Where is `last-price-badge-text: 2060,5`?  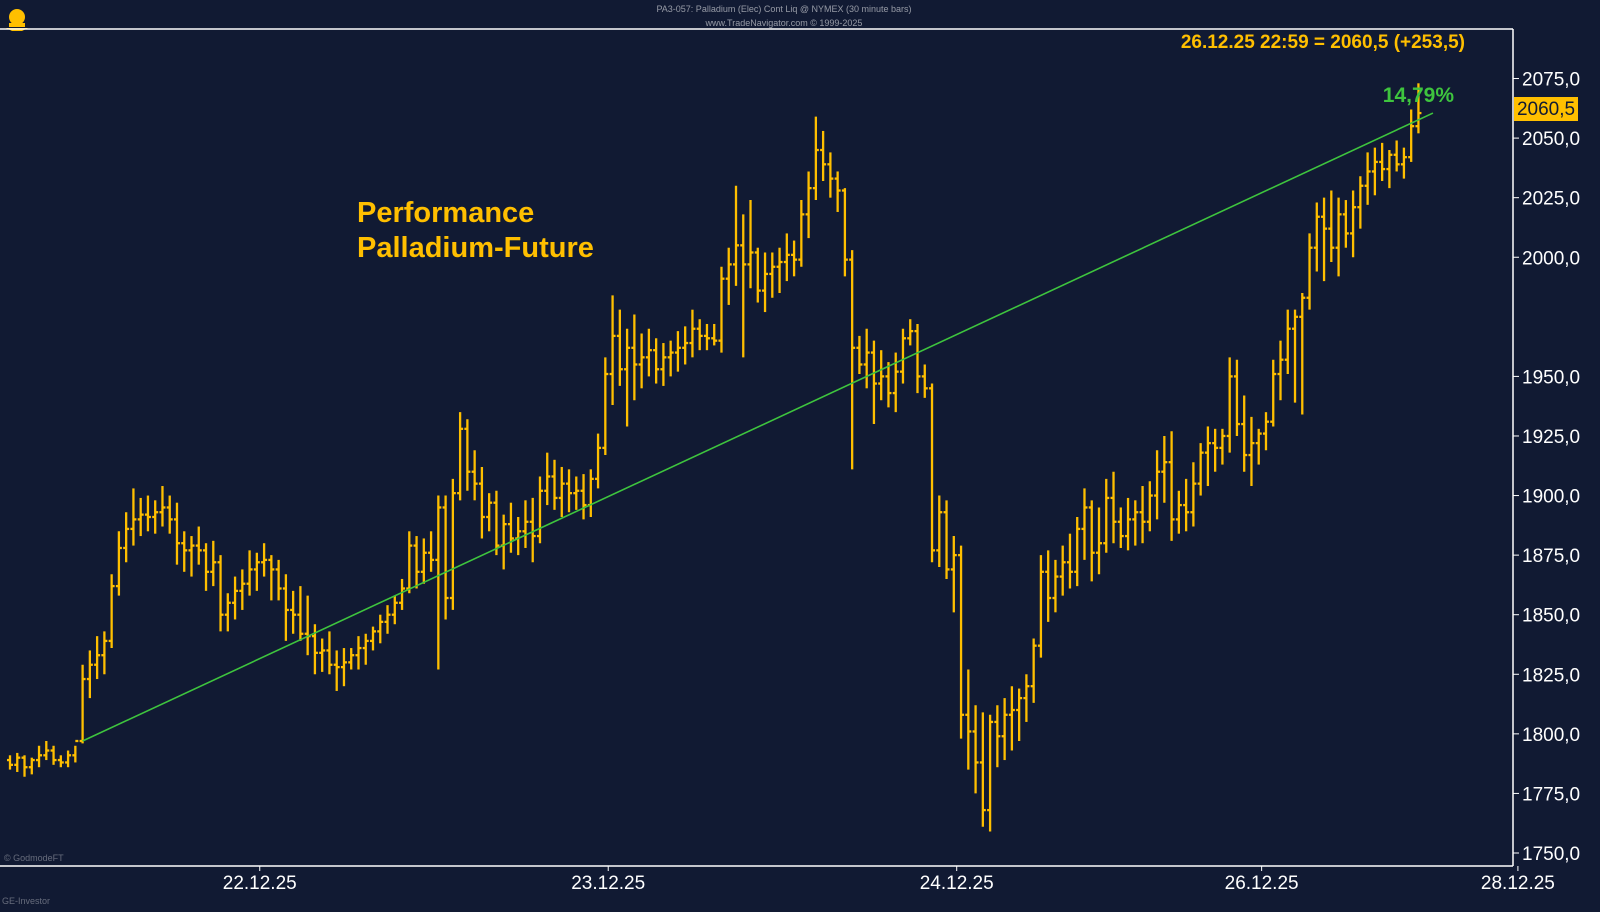
last-price-badge-text: 2060,5 is located at coordinates (1546, 109).